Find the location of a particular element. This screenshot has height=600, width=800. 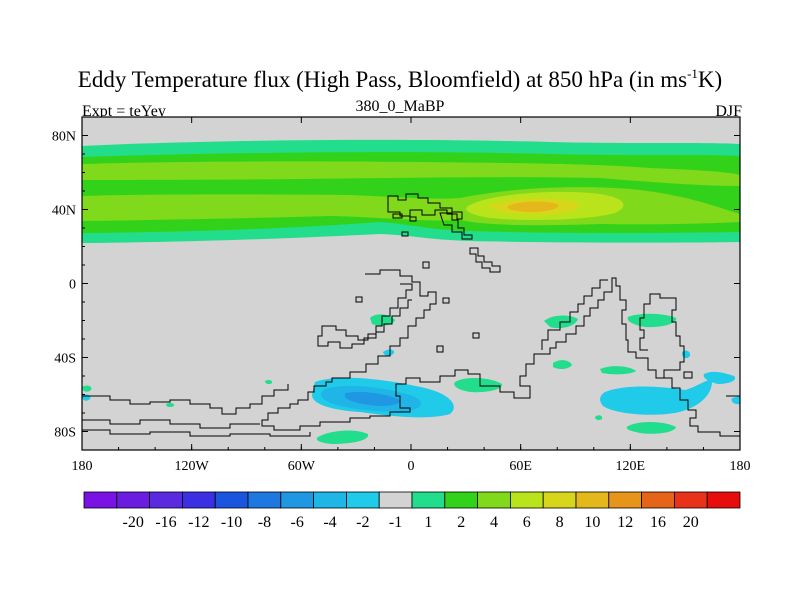

x-tick-label-4: 60E is located at coordinates (520, 466).